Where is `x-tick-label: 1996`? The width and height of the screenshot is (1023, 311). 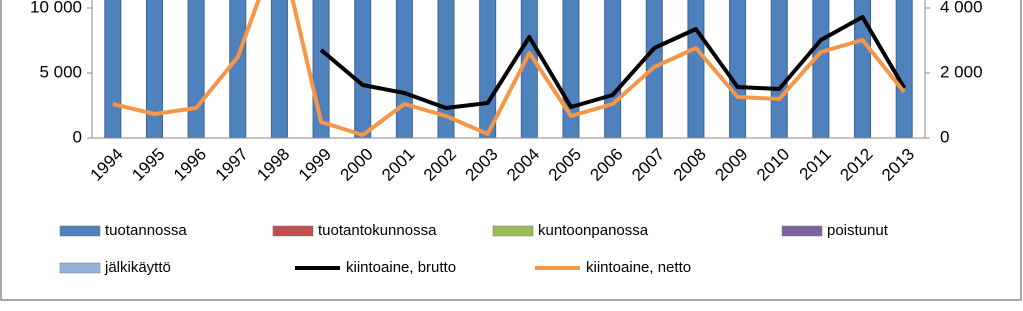
x-tick-label: 1996 is located at coordinates (190, 165).